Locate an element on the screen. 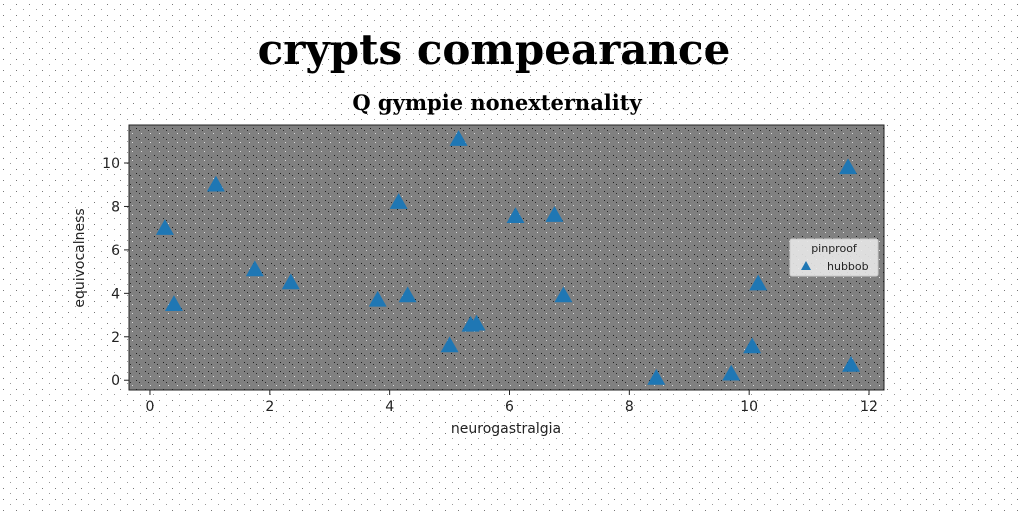 This screenshot has height=512, width=1024. y-tick-label: 10 is located at coordinates (111, 164).